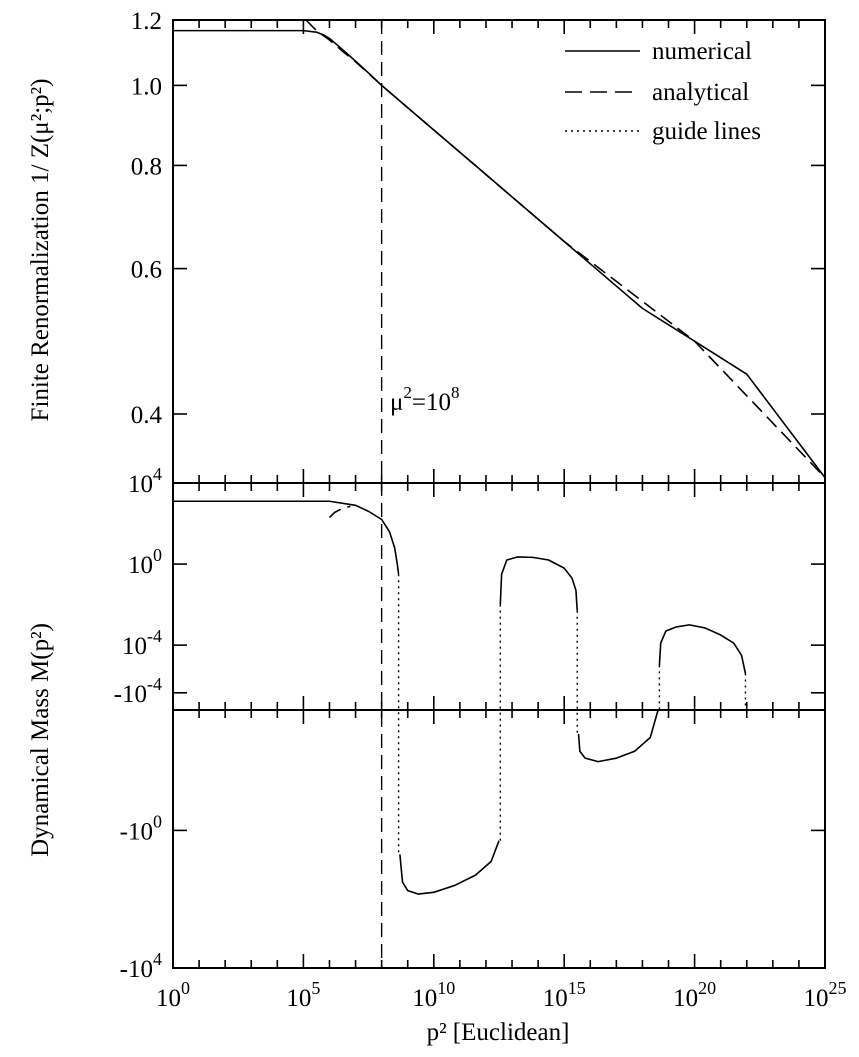 The image size is (859, 1057). What do you see at coordinates (146, 86) in the screenshot?
I see `y-tick-label-top-1: 1.0` at bounding box center [146, 86].